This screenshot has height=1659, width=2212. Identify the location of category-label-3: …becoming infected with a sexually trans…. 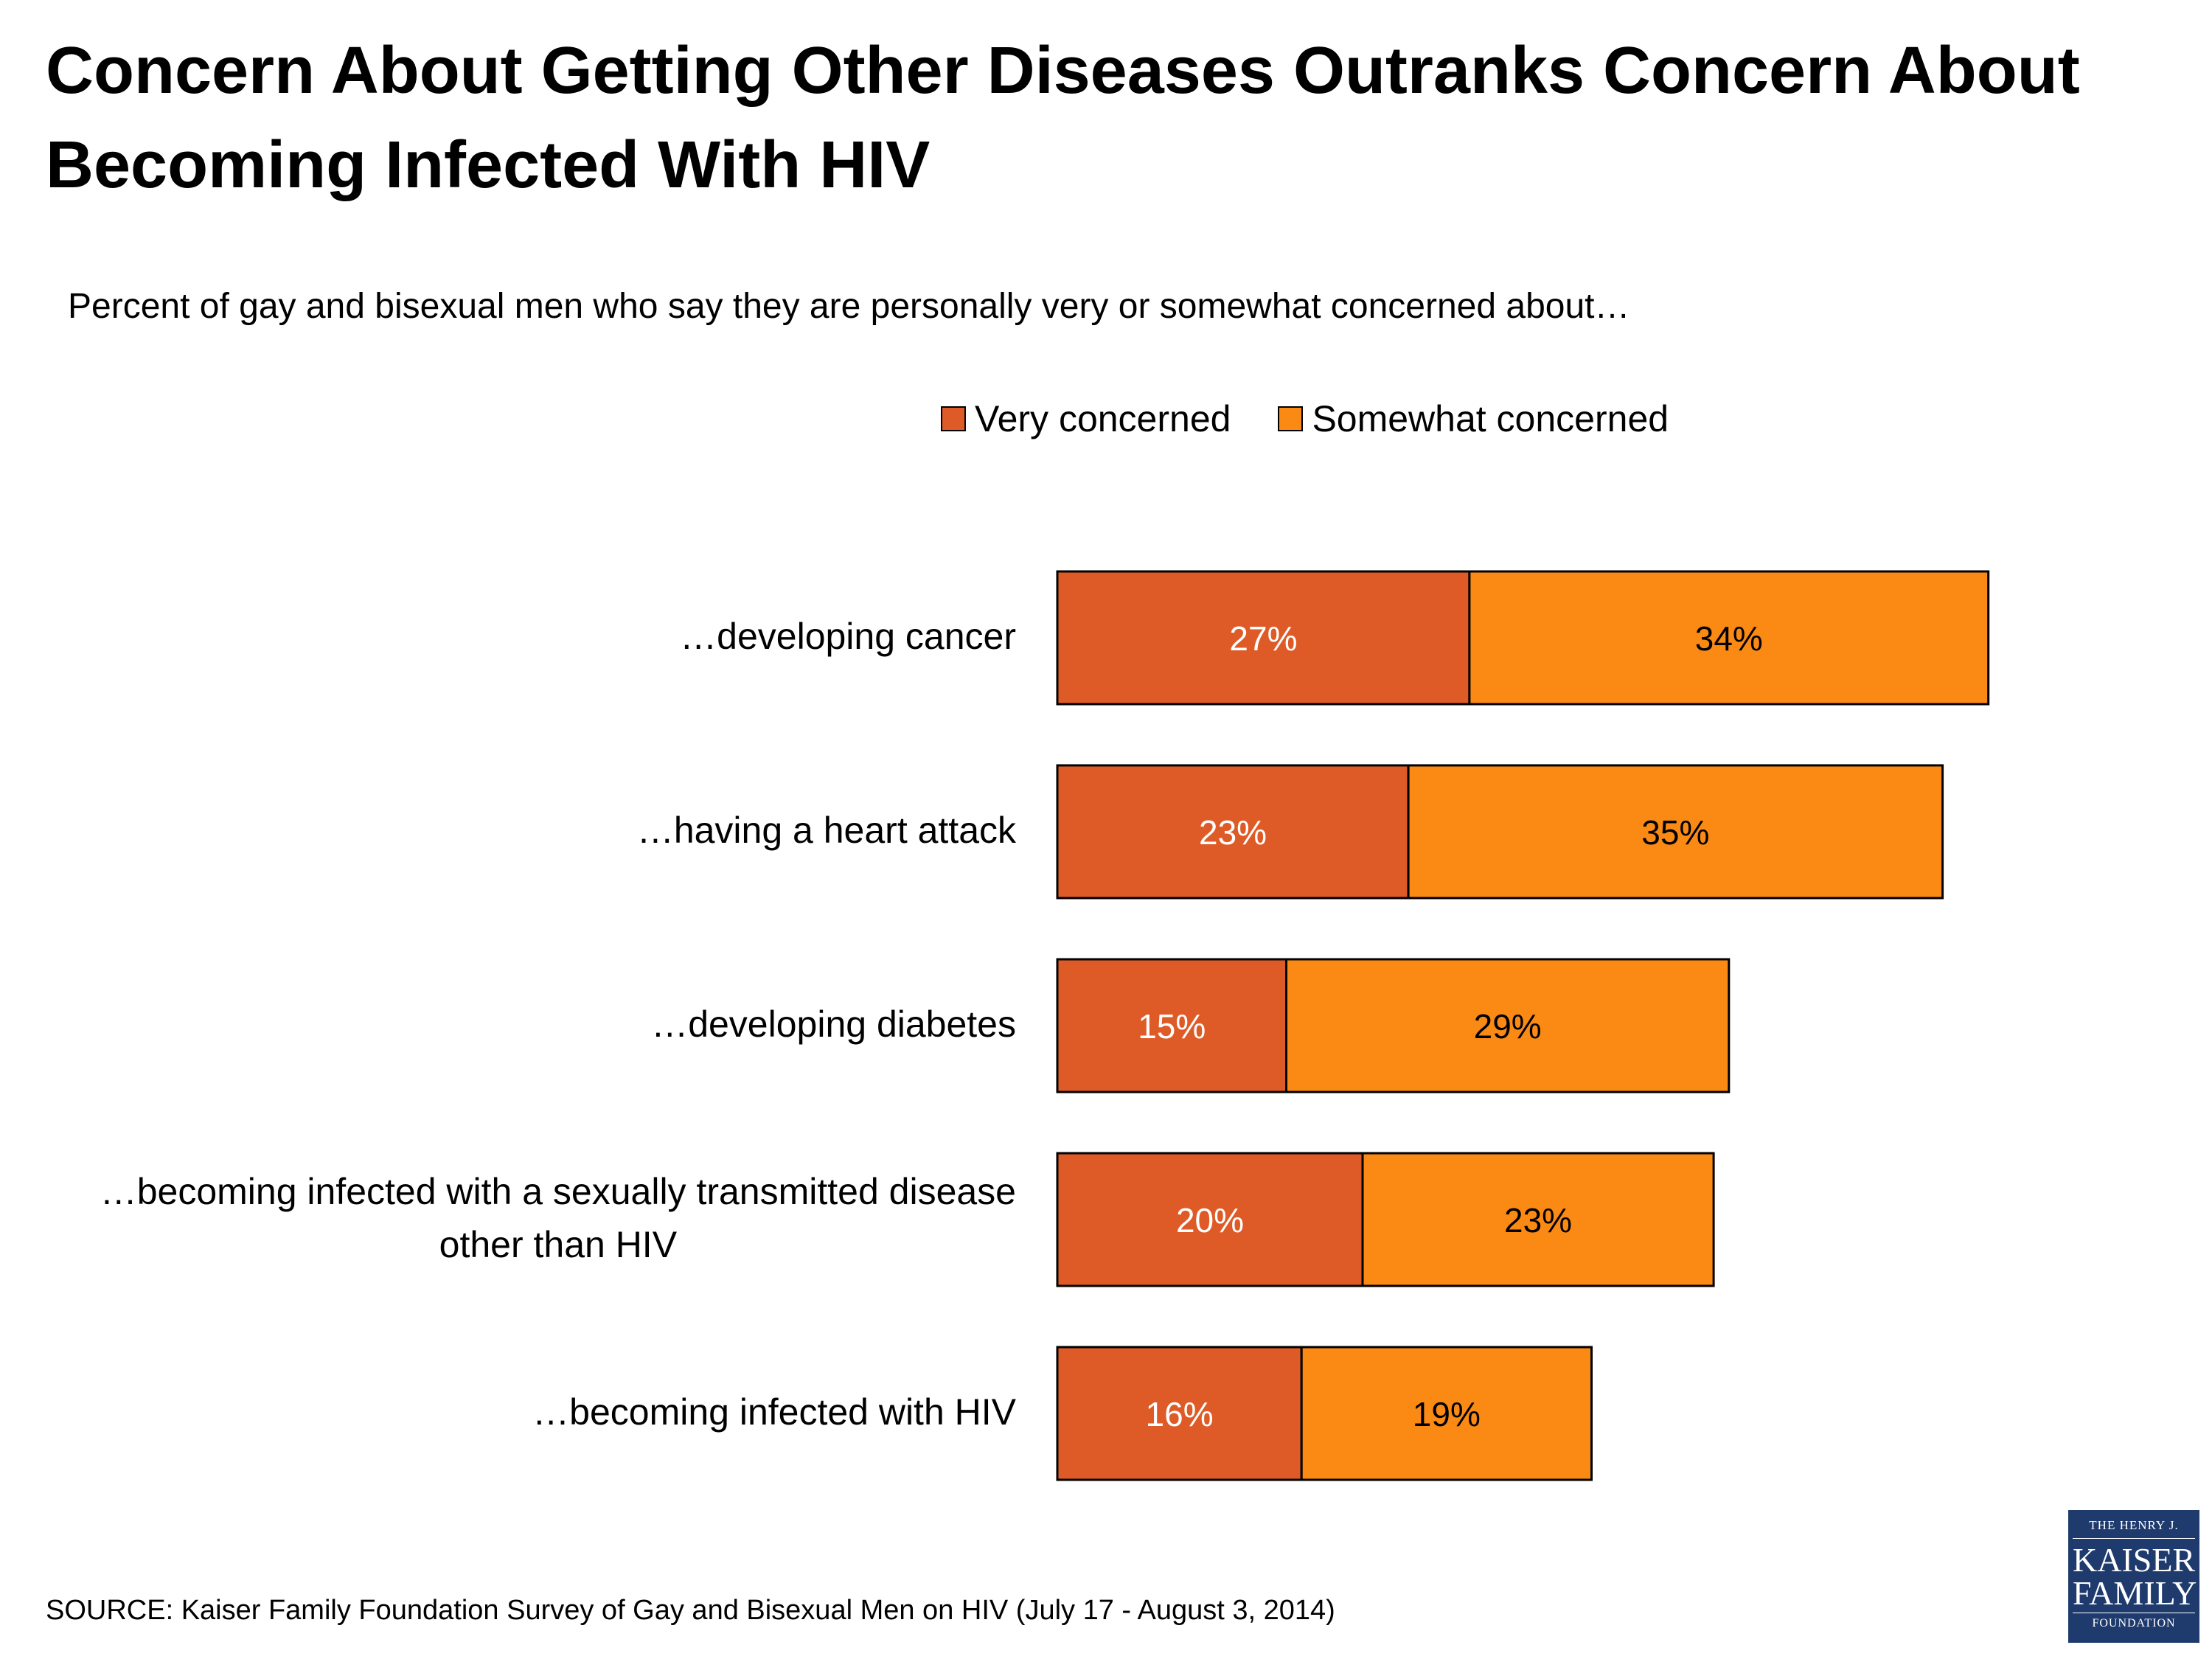
(558, 1218).